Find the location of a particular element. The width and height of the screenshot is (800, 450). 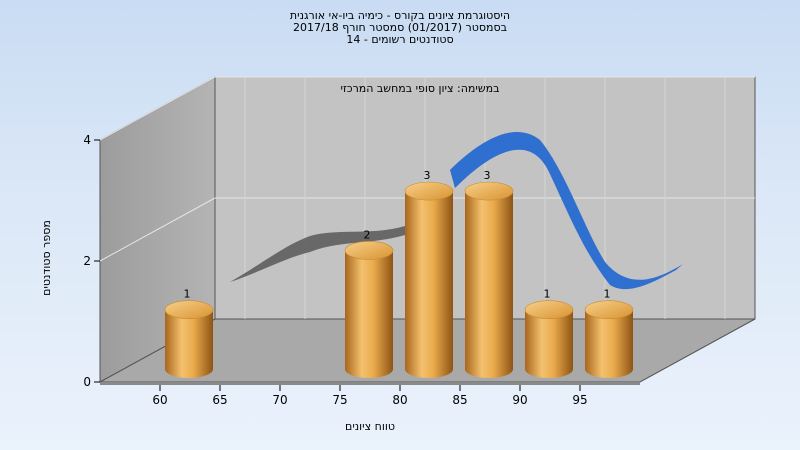

bar-80: 3 is located at coordinates (429, 273).